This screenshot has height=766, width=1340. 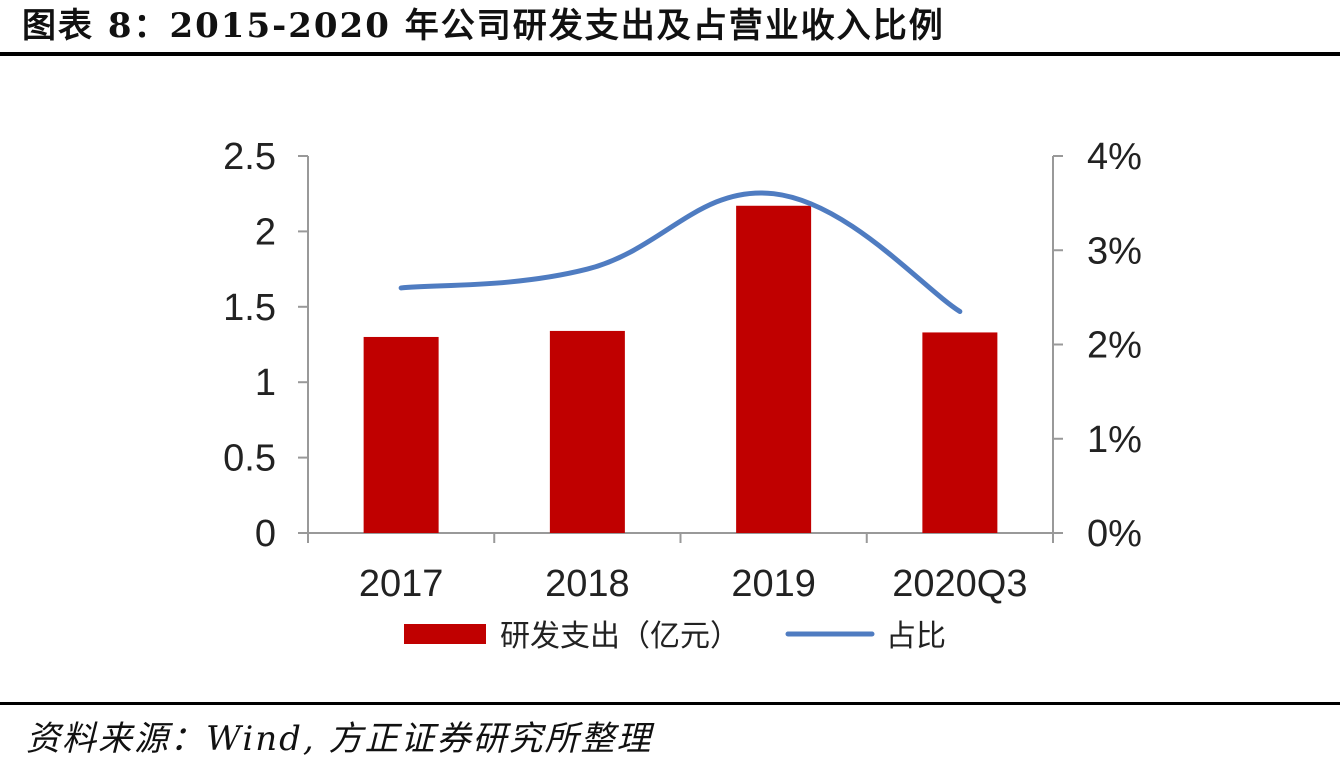 I want to click on left-tick-label: 2.5, so click(x=249, y=157).